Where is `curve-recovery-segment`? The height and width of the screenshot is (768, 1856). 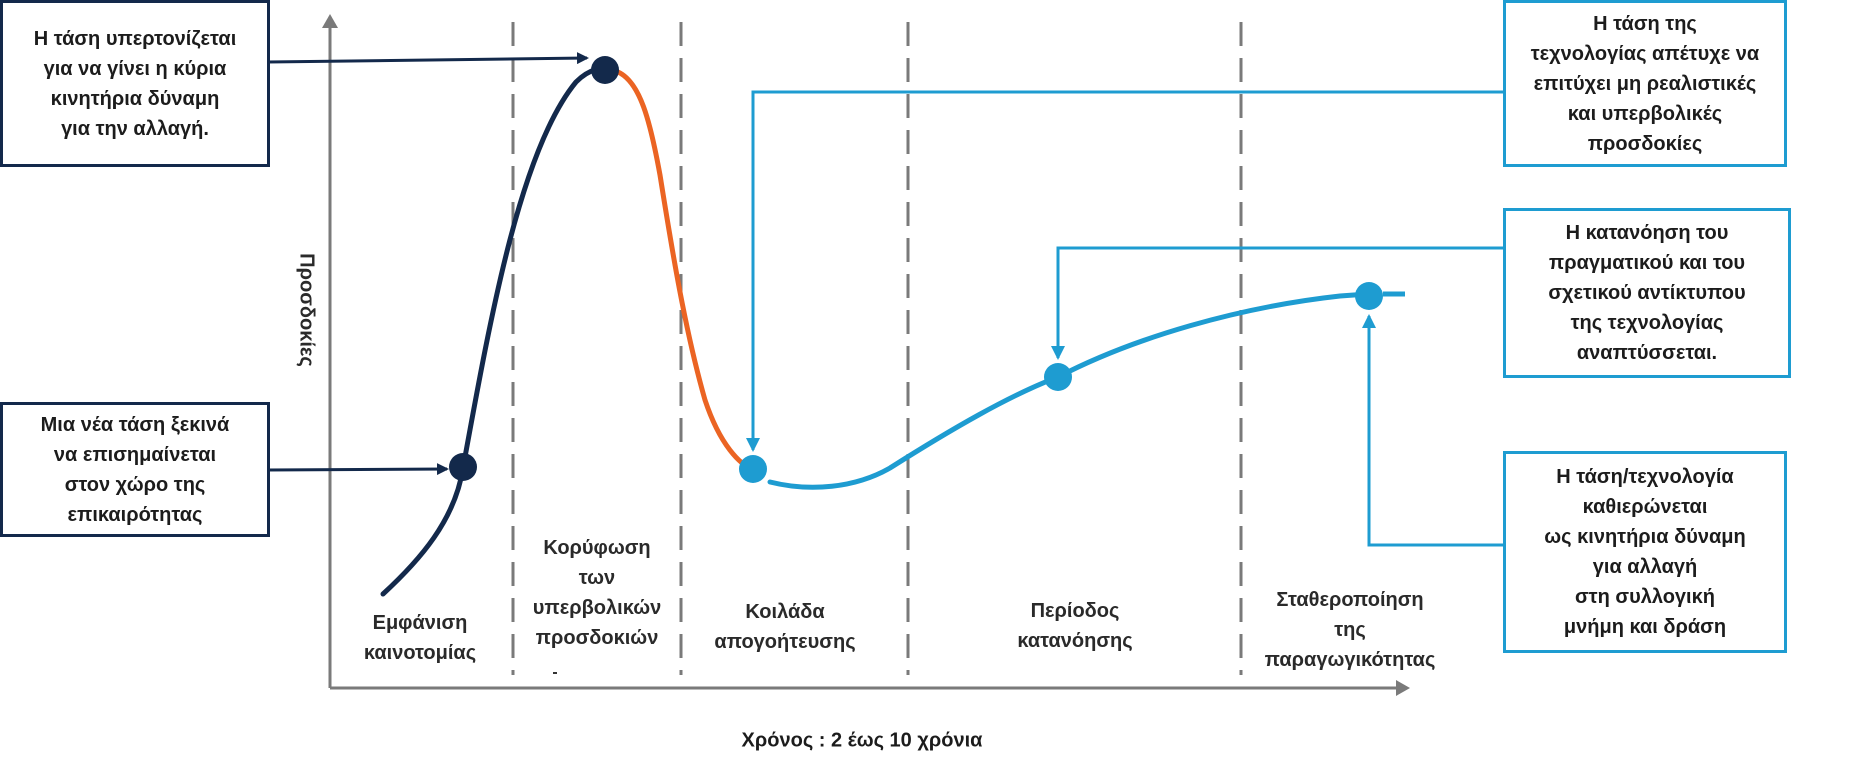
curve-recovery-segment is located at coordinates (1069, 390).